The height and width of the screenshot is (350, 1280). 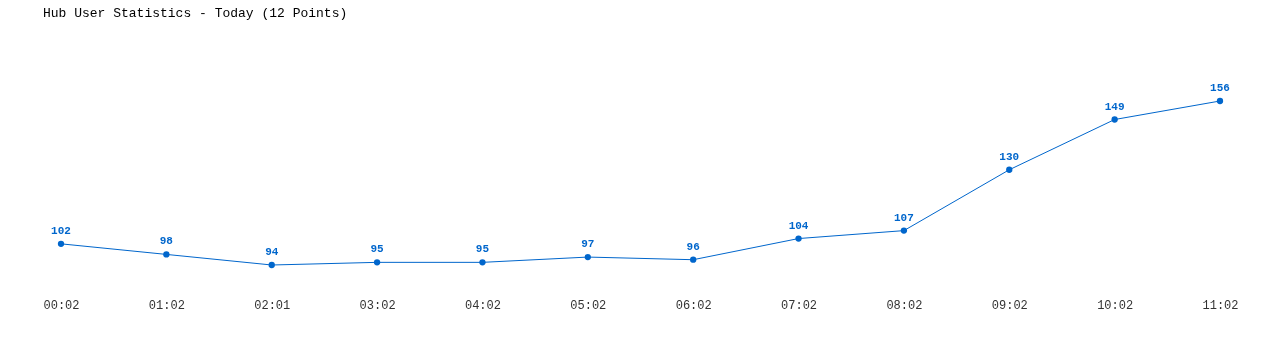 What do you see at coordinates (1220, 305) in the screenshot?
I see `x-tick-label: 11:02` at bounding box center [1220, 305].